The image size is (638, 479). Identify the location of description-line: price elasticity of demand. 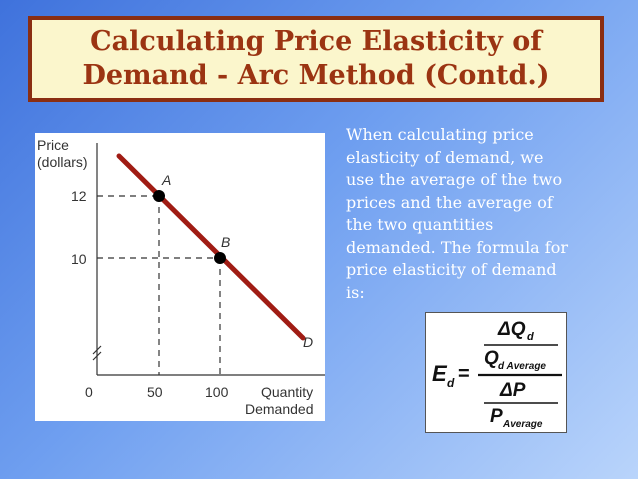
(451, 269).